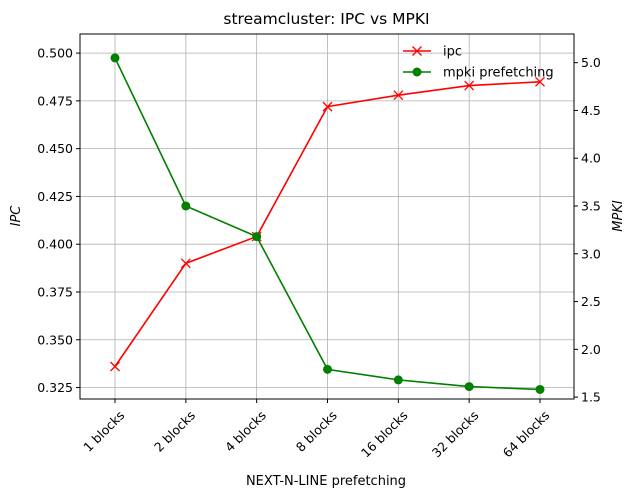  I want to click on y-right-tick-label: 3.0, so click(591, 253).